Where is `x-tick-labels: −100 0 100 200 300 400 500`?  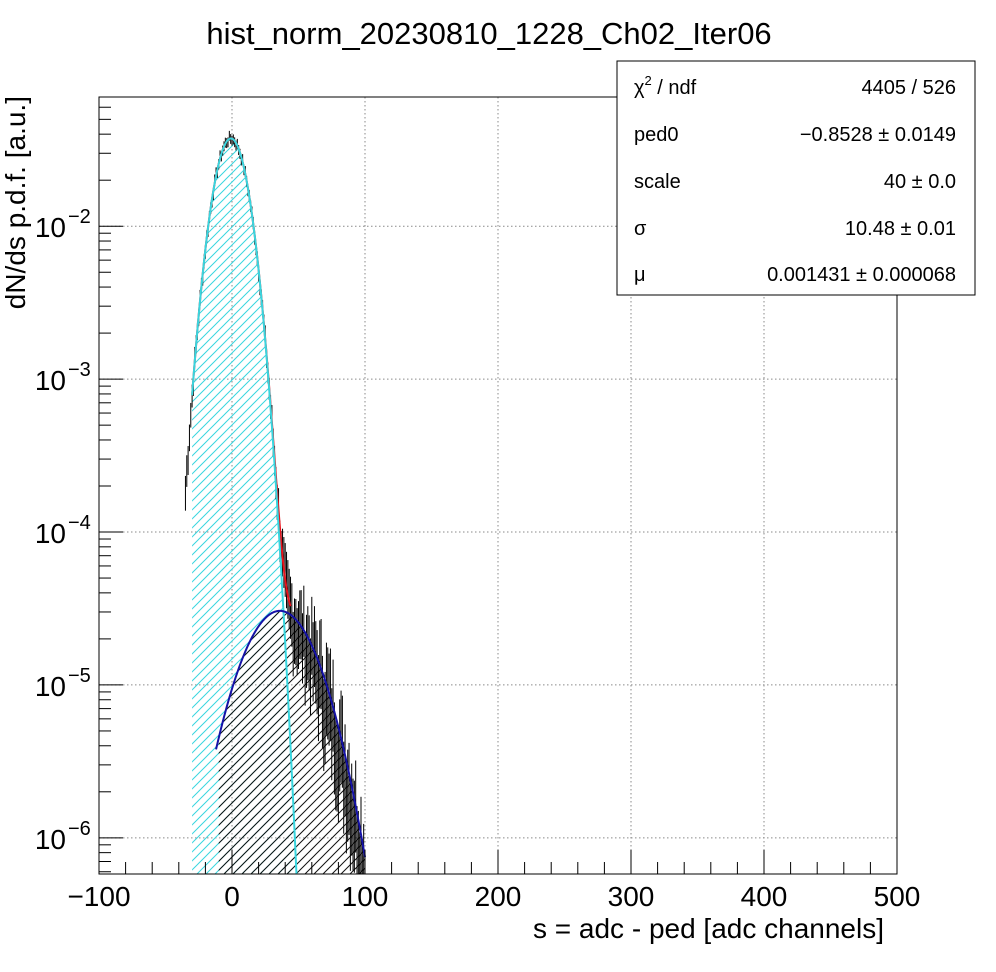 x-tick-labels: −100 0 100 200 300 400 500 is located at coordinates (493, 896).